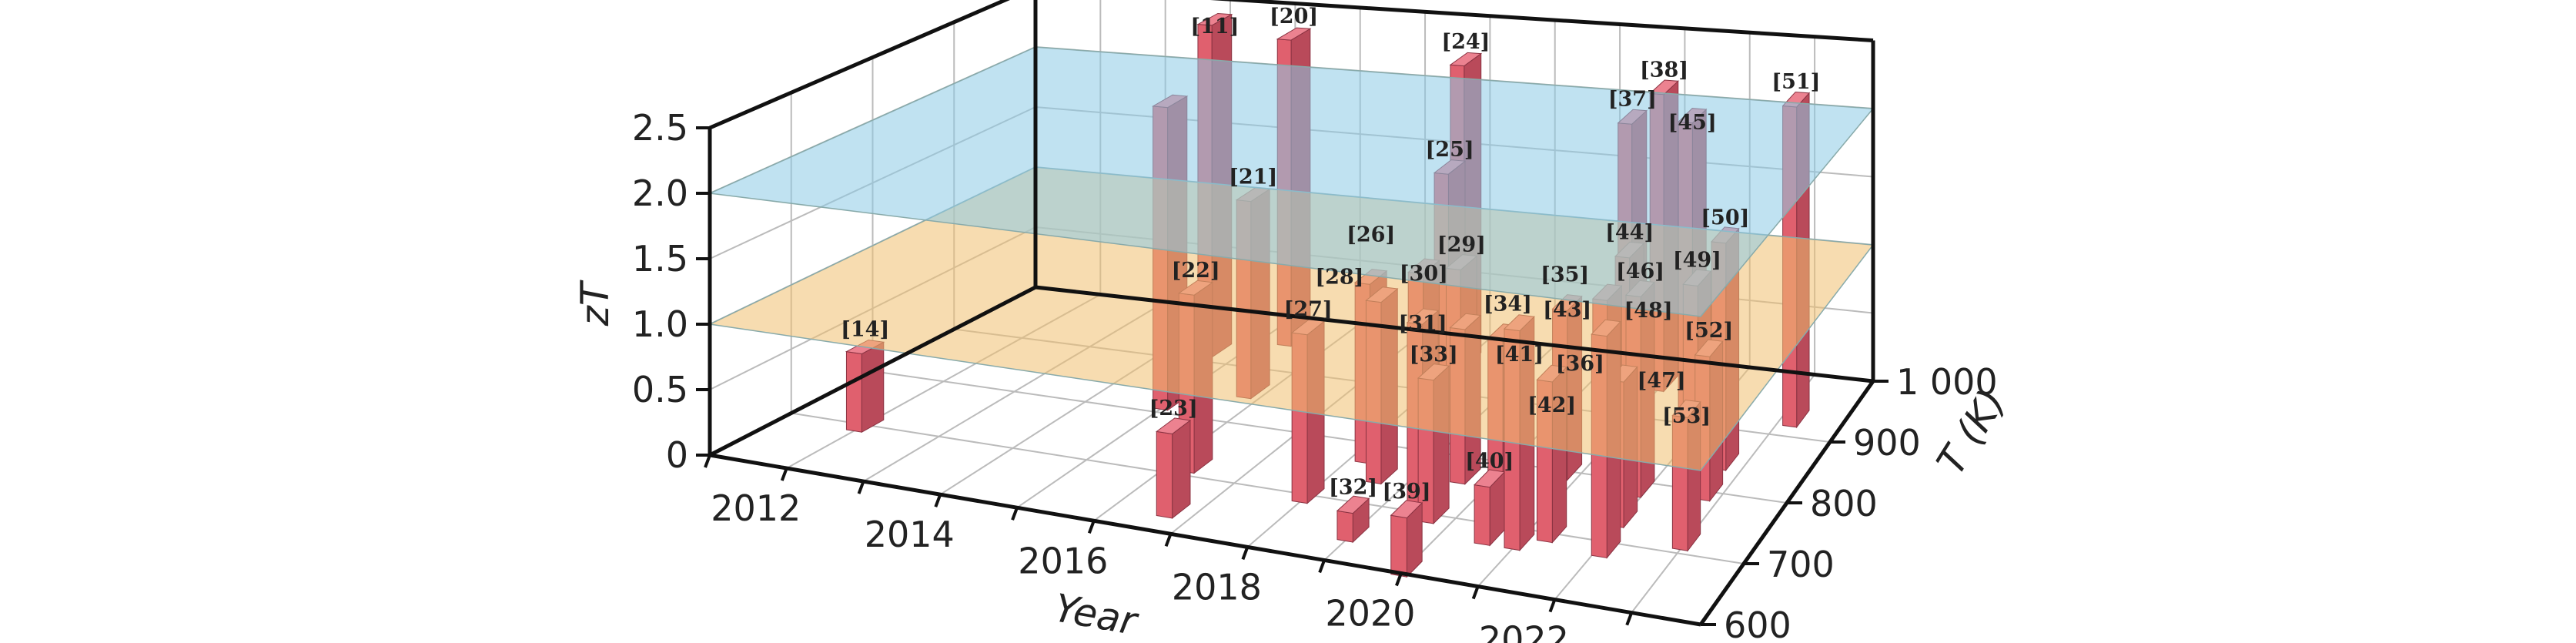  Describe the element at coordinates (1580, 364) in the screenshot. I see `bar-label: [36]` at that location.